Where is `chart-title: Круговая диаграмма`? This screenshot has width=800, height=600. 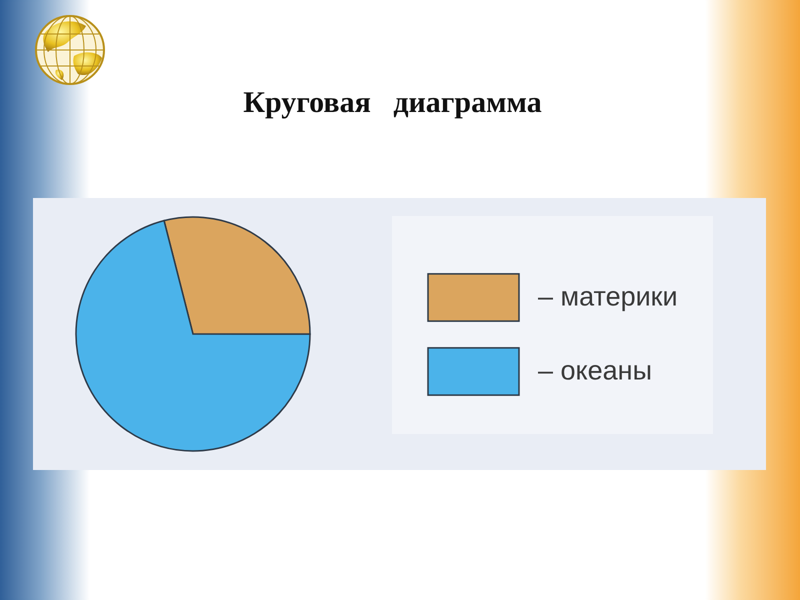 chart-title: Круговая диаграмма is located at coordinates (392, 102).